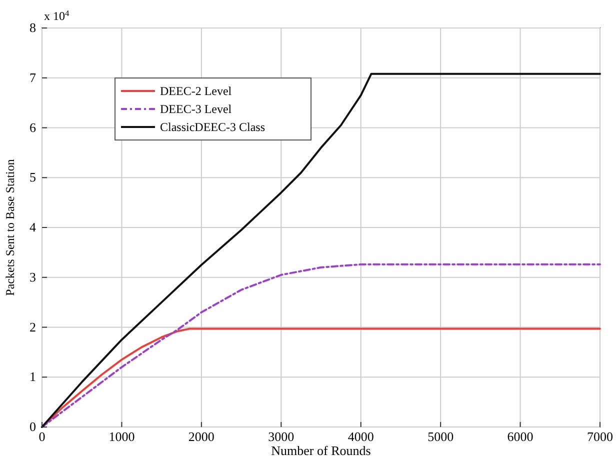 The image size is (616, 461). Describe the element at coordinates (33, 227) in the screenshot. I see `y-tick-label: 4` at that location.